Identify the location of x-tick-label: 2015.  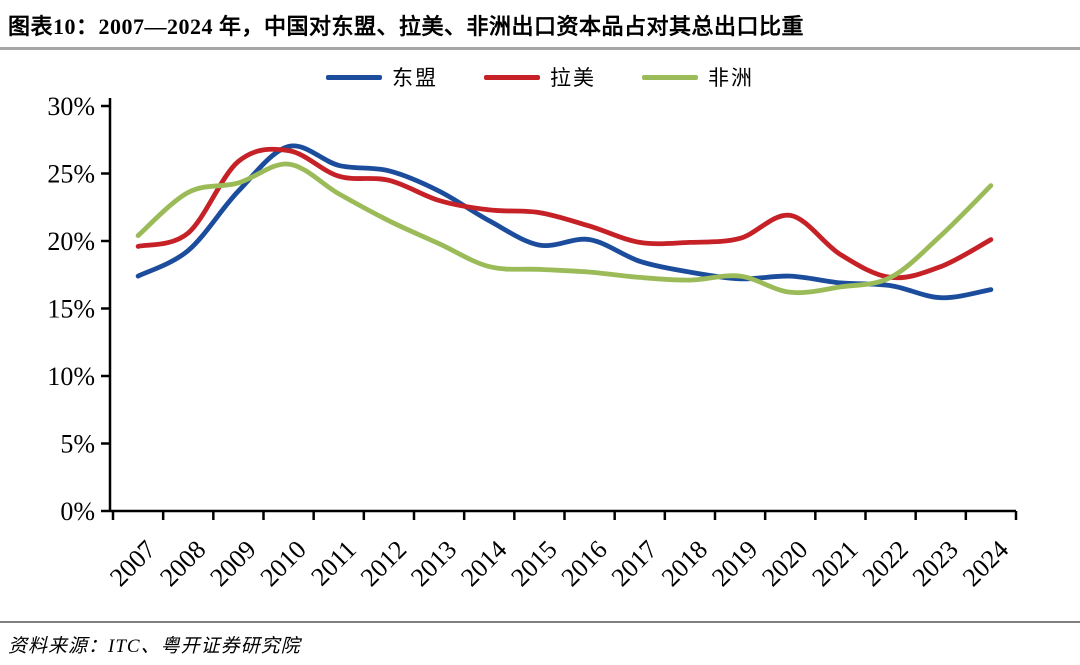
(533, 563).